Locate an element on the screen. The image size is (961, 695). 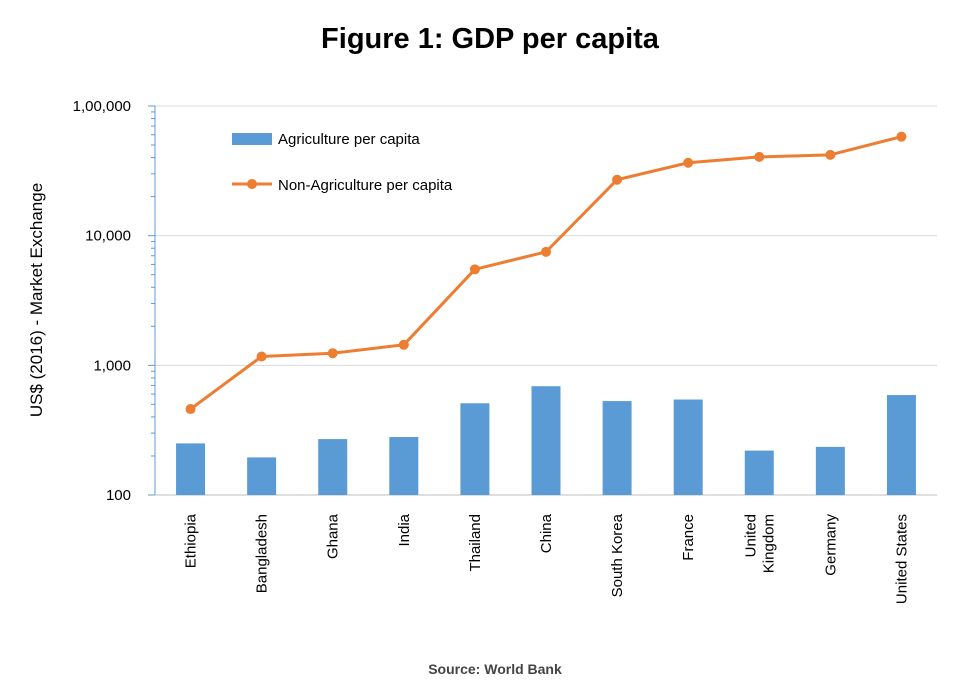
bar-china is located at coordinates (546, 440).